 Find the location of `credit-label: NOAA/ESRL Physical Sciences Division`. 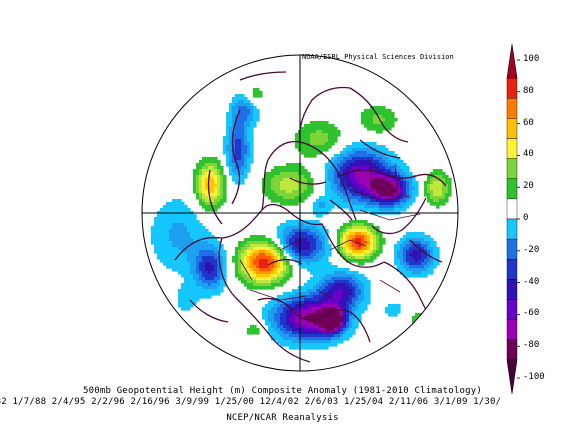

credit-label: NOAA/ESRL Physical Sciences Division is located at coordinates (378, 57).